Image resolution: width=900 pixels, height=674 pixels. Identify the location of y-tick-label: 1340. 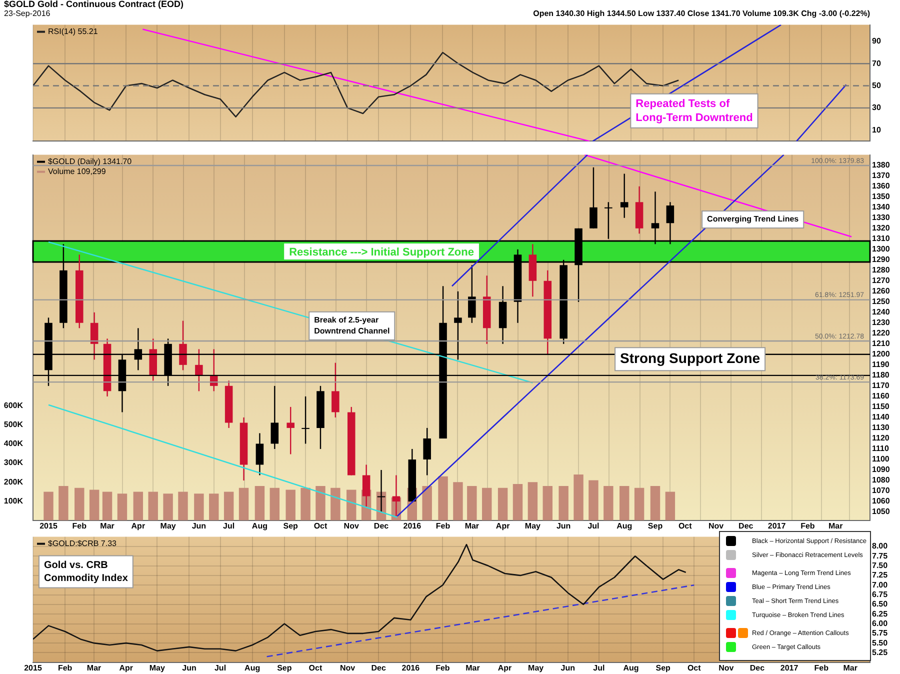
(881, 207).